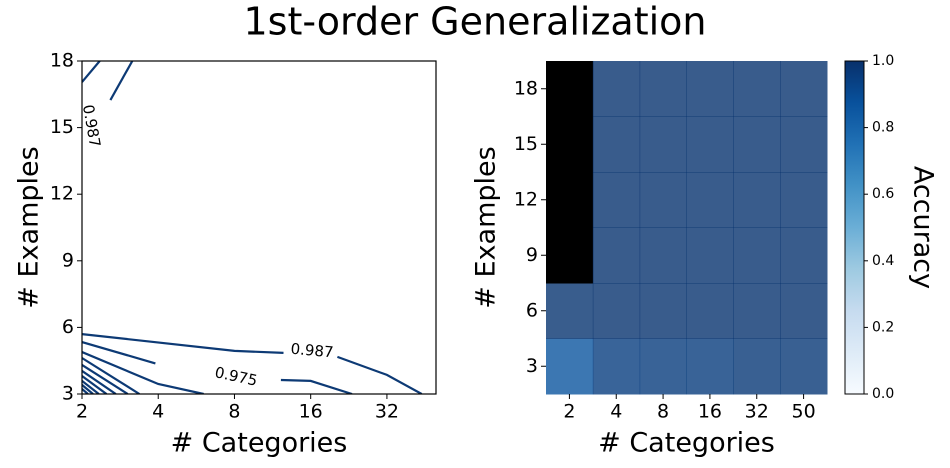 This screenshot has height=468, width=950. I want to click on colorbar-title: Accuracy, so click(923, 227).